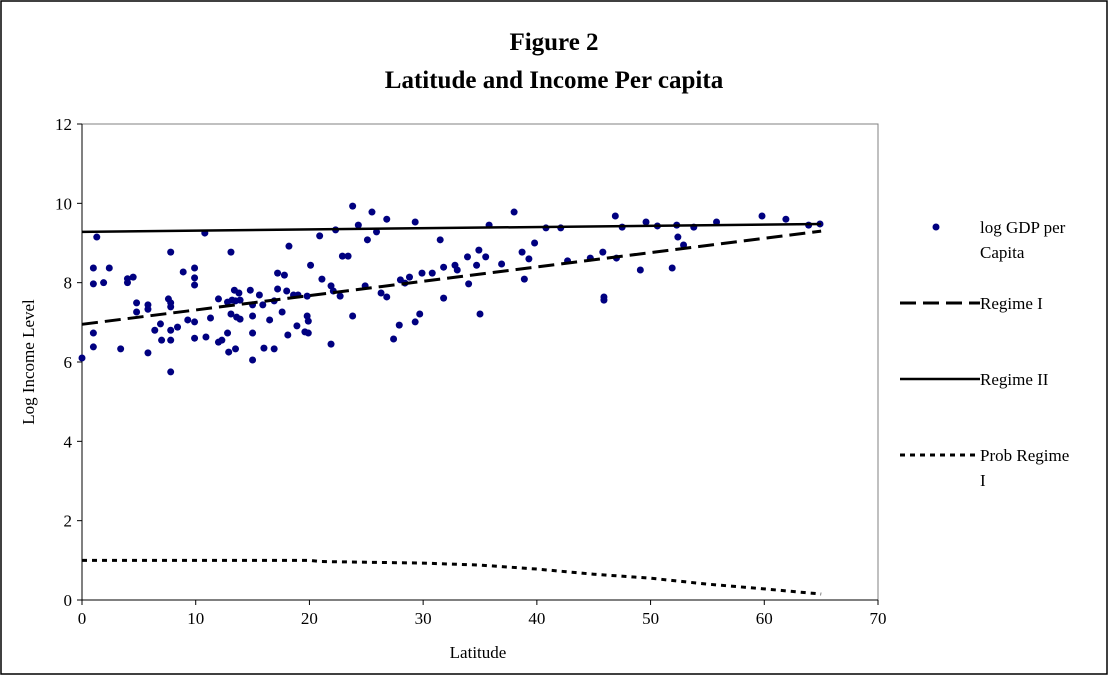 The height and width of the screenshot is (675, 1108). I want to click on chart-subtitle: Latitude and Income Per capita, so click(554, 80).